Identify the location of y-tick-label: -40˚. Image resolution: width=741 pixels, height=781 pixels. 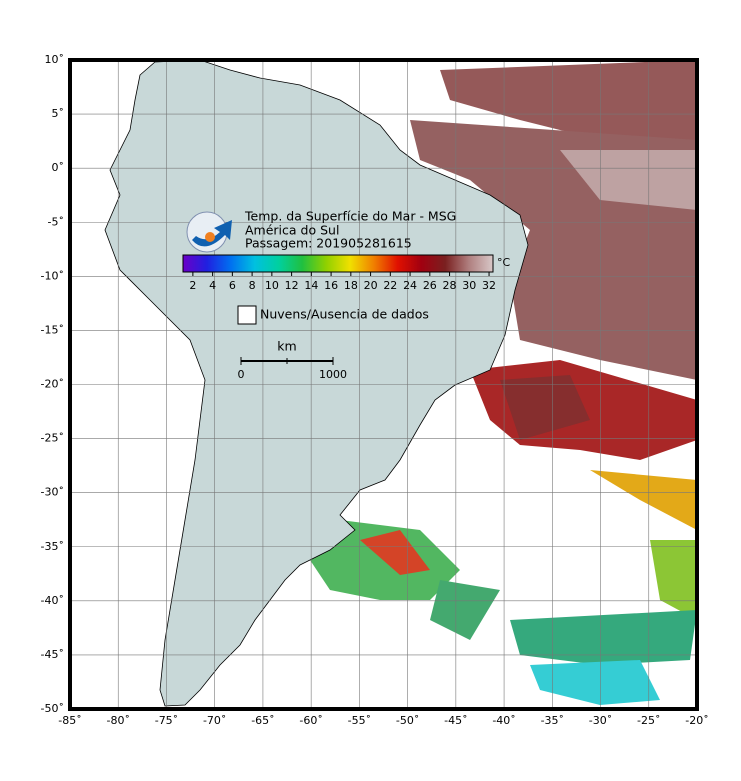
(52, 600).